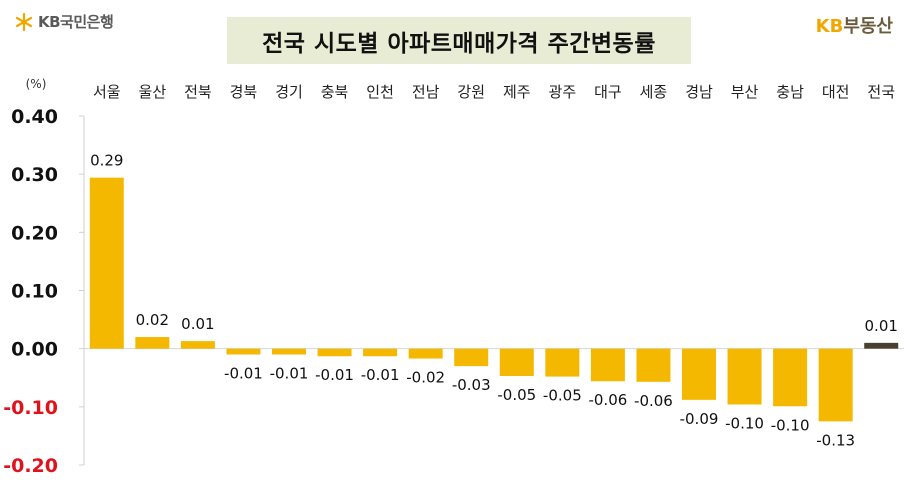 The image size is (907, 484). I want to click on category-label: 경기, so click(289, 92).